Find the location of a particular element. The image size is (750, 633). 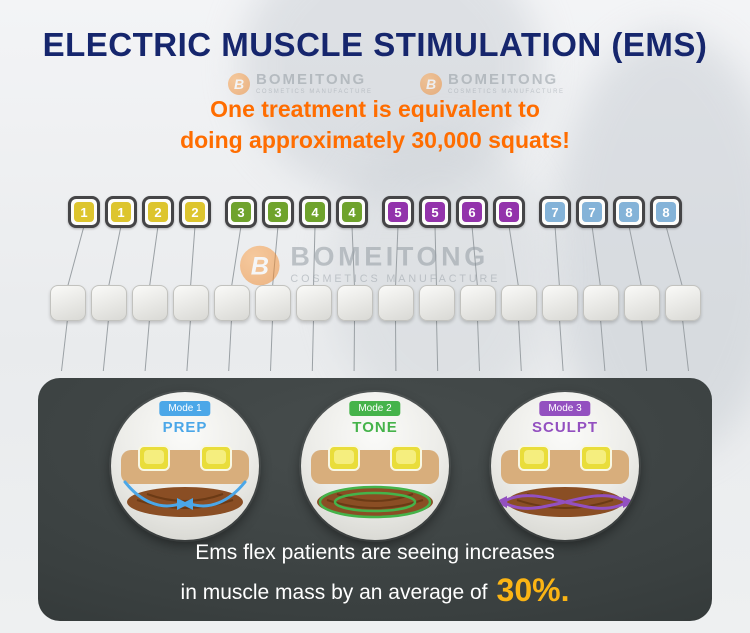

mode2-name: TONE is located at coordinates (375, 427).